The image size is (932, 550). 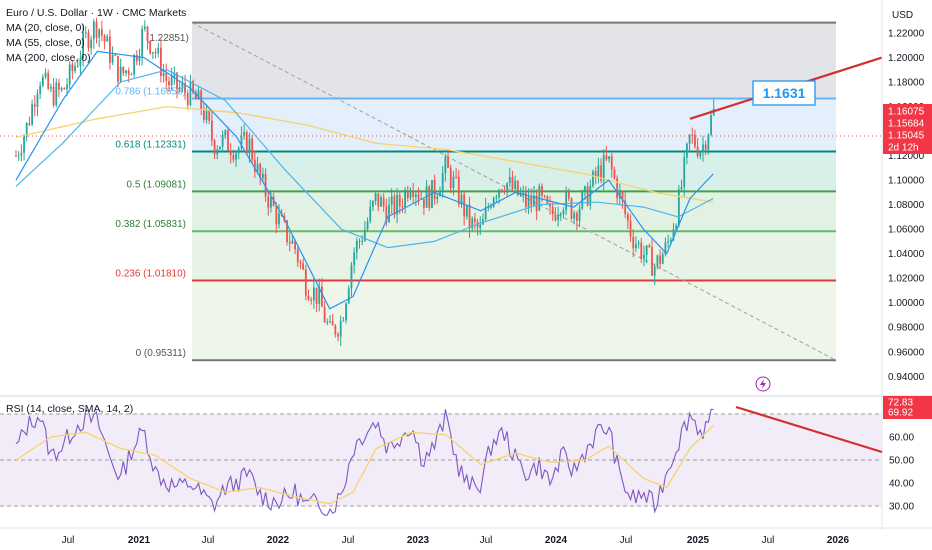 What do you see at coordinates (906, 34) in the screenshot?
I see `y-tick-label: 1.22000` at bounding box center [906, 34].